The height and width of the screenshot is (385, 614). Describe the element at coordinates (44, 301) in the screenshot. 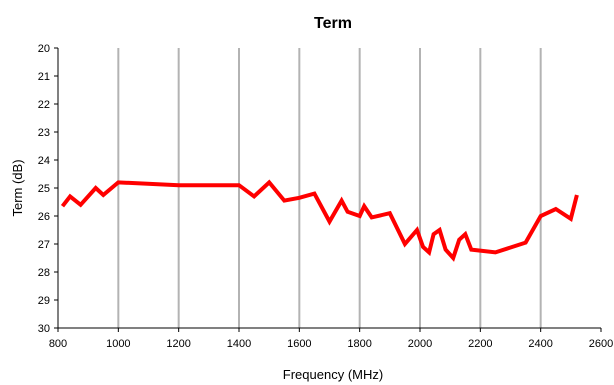

I see `y-tick-label: 29` at that location.